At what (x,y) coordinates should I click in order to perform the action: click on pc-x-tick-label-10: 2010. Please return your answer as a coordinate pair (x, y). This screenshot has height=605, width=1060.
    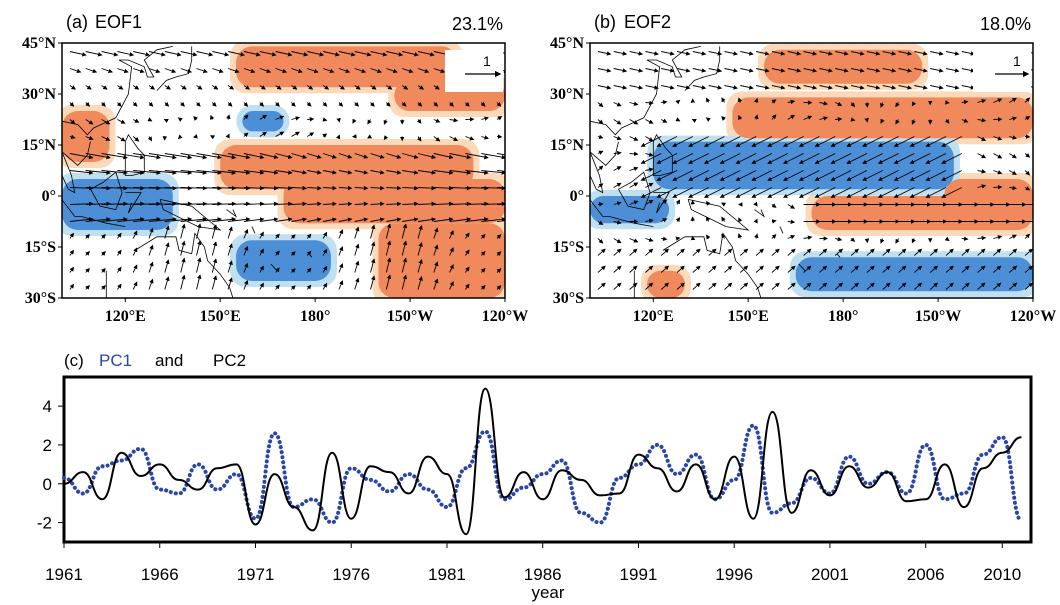
    Looking at the image, I should click on (1002, 574).